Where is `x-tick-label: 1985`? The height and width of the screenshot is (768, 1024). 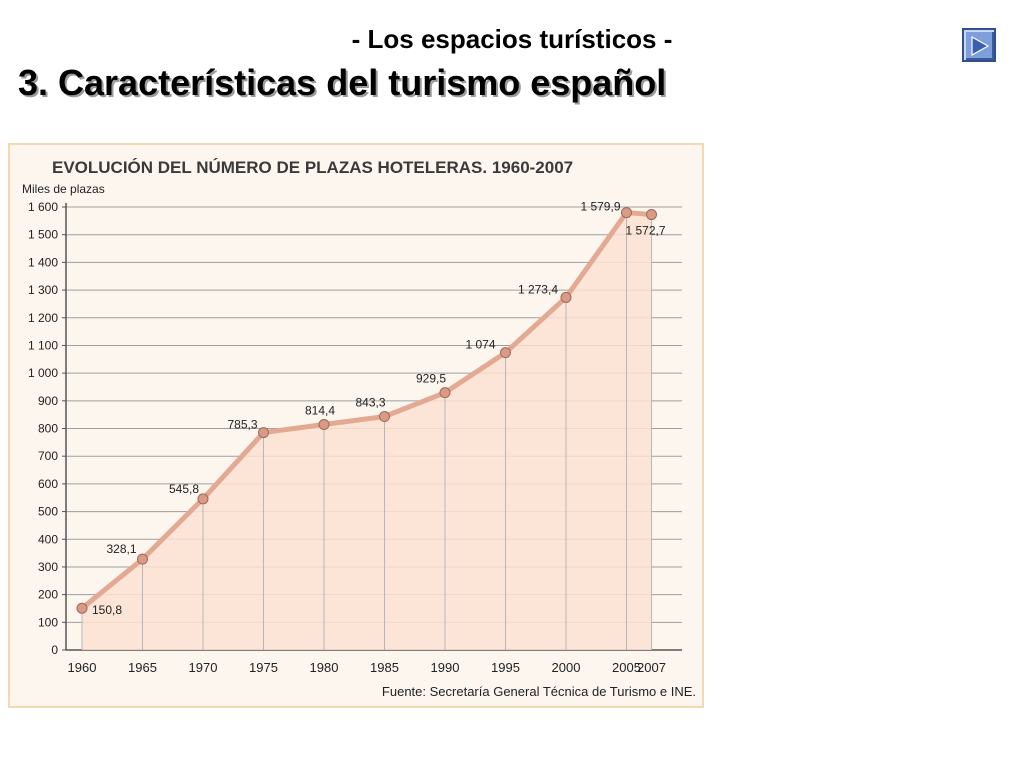 x-tick-label: 1985 is located at coordinates (384, 667).